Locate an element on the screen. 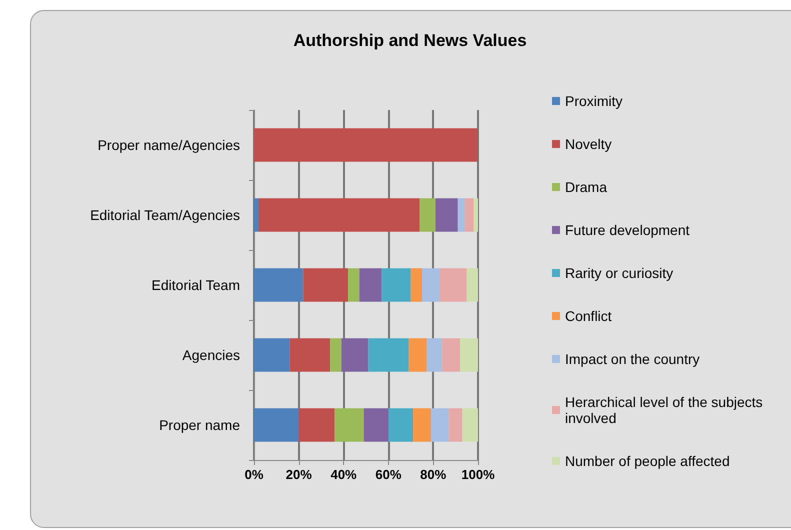  legend-label: Future development is located at coordinates (627, 230).